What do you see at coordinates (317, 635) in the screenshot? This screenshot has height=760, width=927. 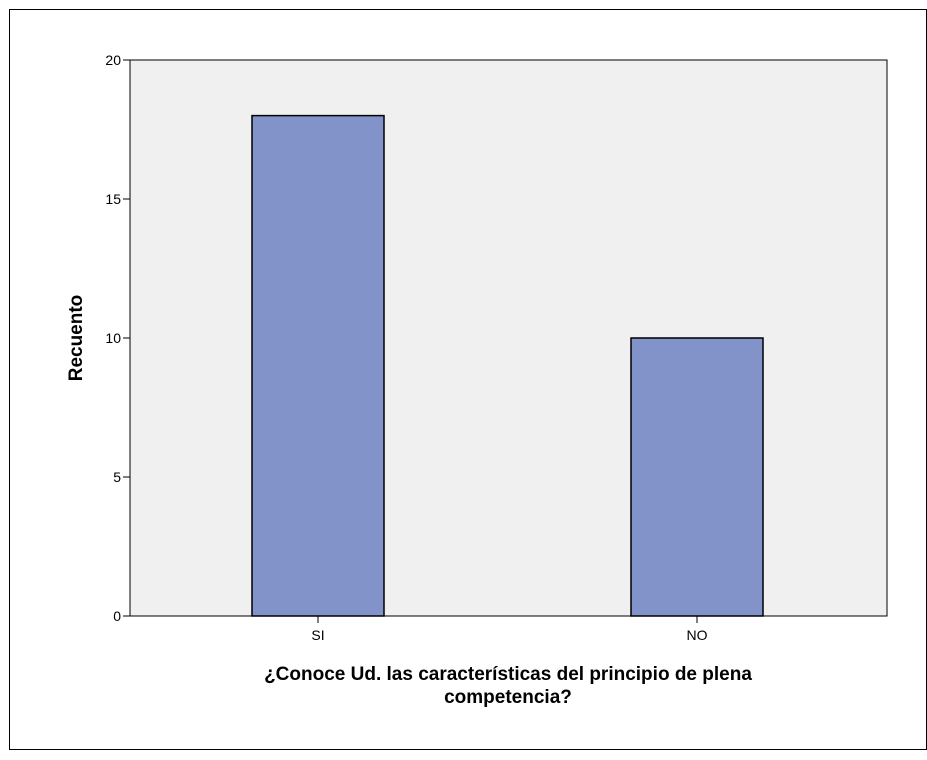 I see `x-tick-label-si: SI` at bounding box center [317, 635].